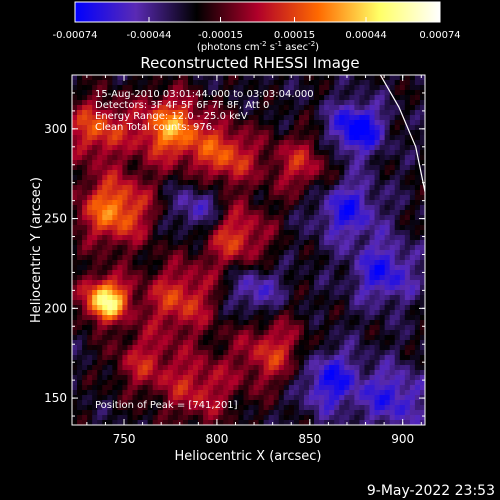 This screenshot has height=500, width=500. What do you see at coordinates (257, 12) in the screenshot?
I see `colorbar` at bounding box center [257, 12].